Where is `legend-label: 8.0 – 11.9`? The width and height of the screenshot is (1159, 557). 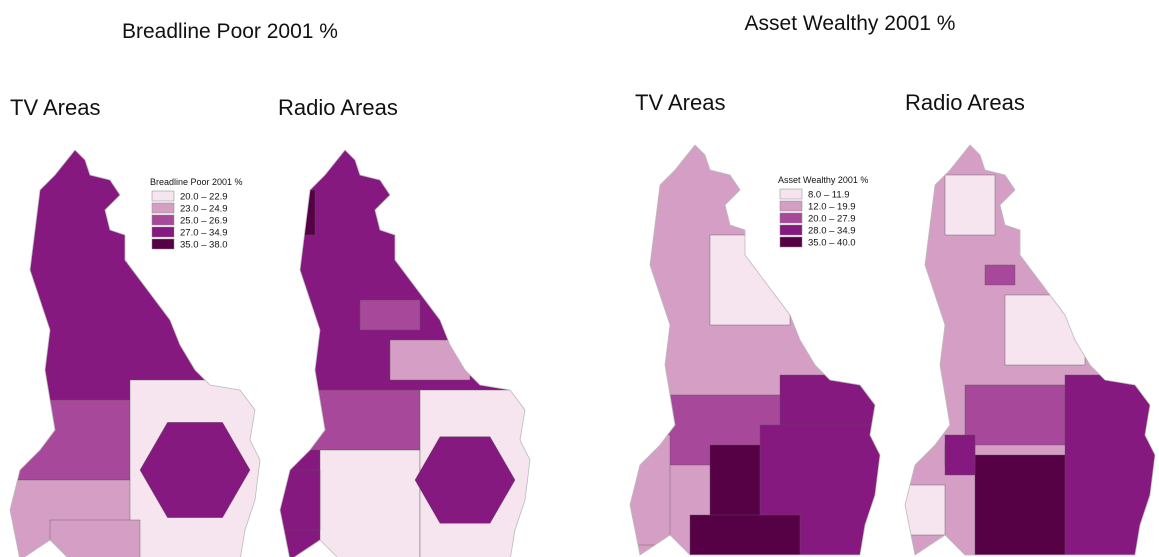
legend-label: 8.0 – 11.9 is located at coordinates (829, 195).